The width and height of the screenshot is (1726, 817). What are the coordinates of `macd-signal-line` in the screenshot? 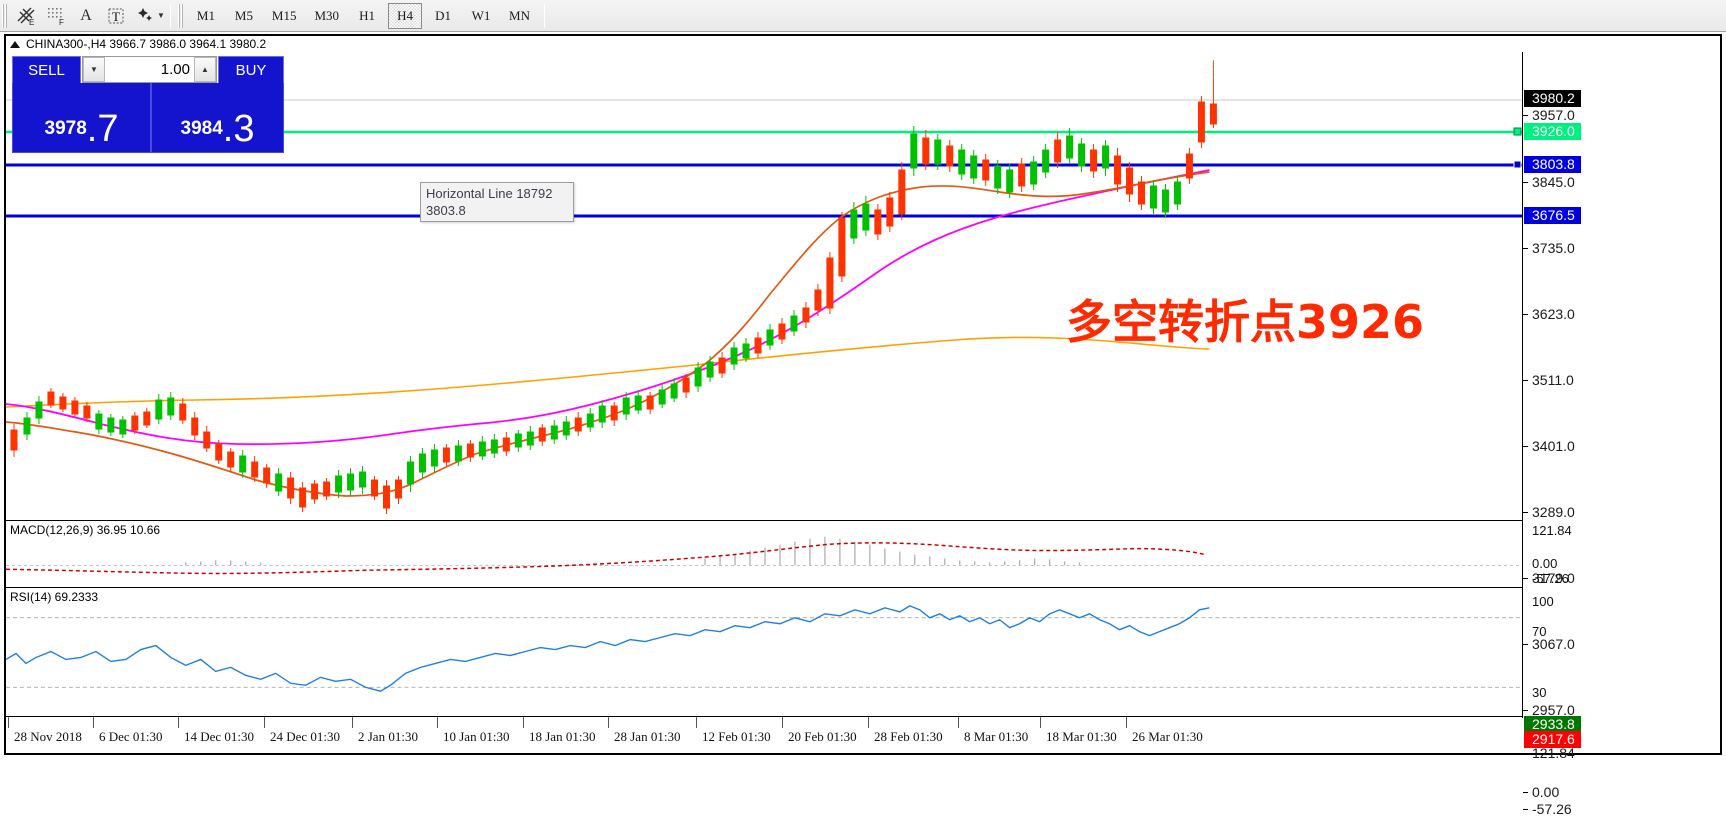 It's located at (605, 558).